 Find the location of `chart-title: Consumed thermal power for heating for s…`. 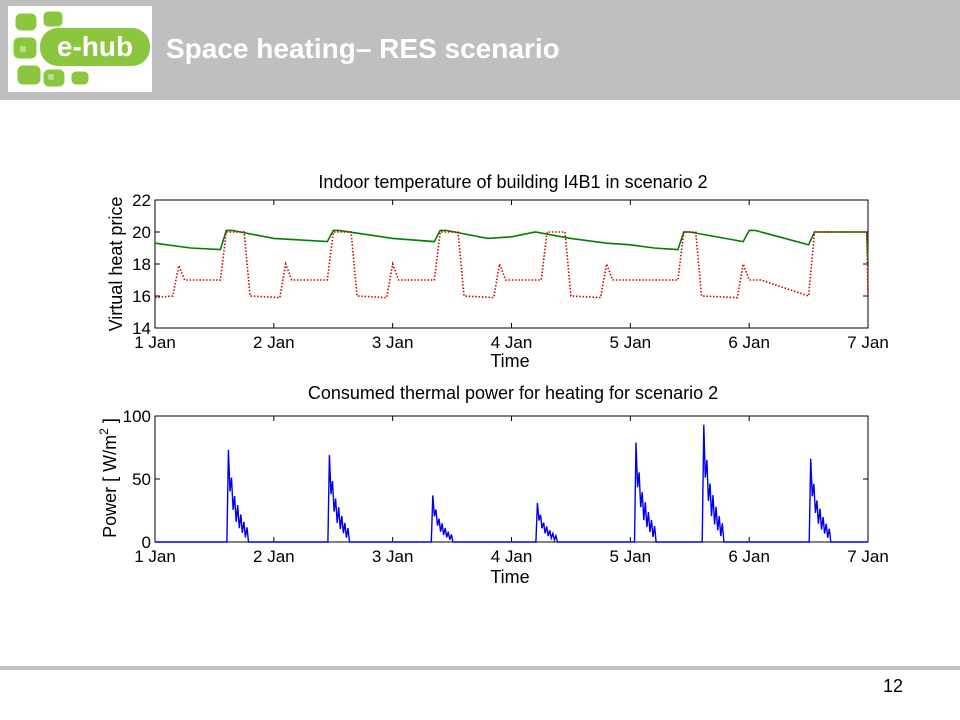

chart-title: Consumed thermal power for heating for s… is located at coordinates (513, 393).